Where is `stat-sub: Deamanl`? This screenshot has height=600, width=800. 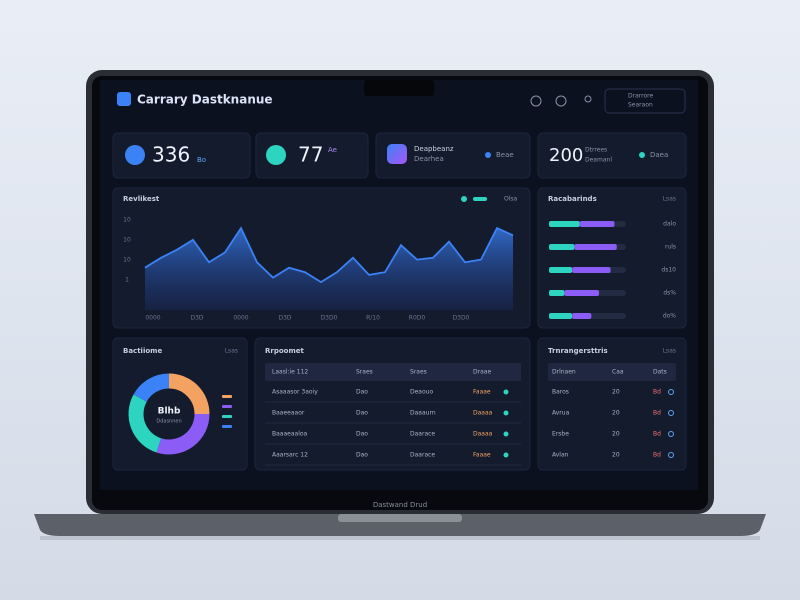 stat-sub: Deamanl is located at coordinates (598, 160).